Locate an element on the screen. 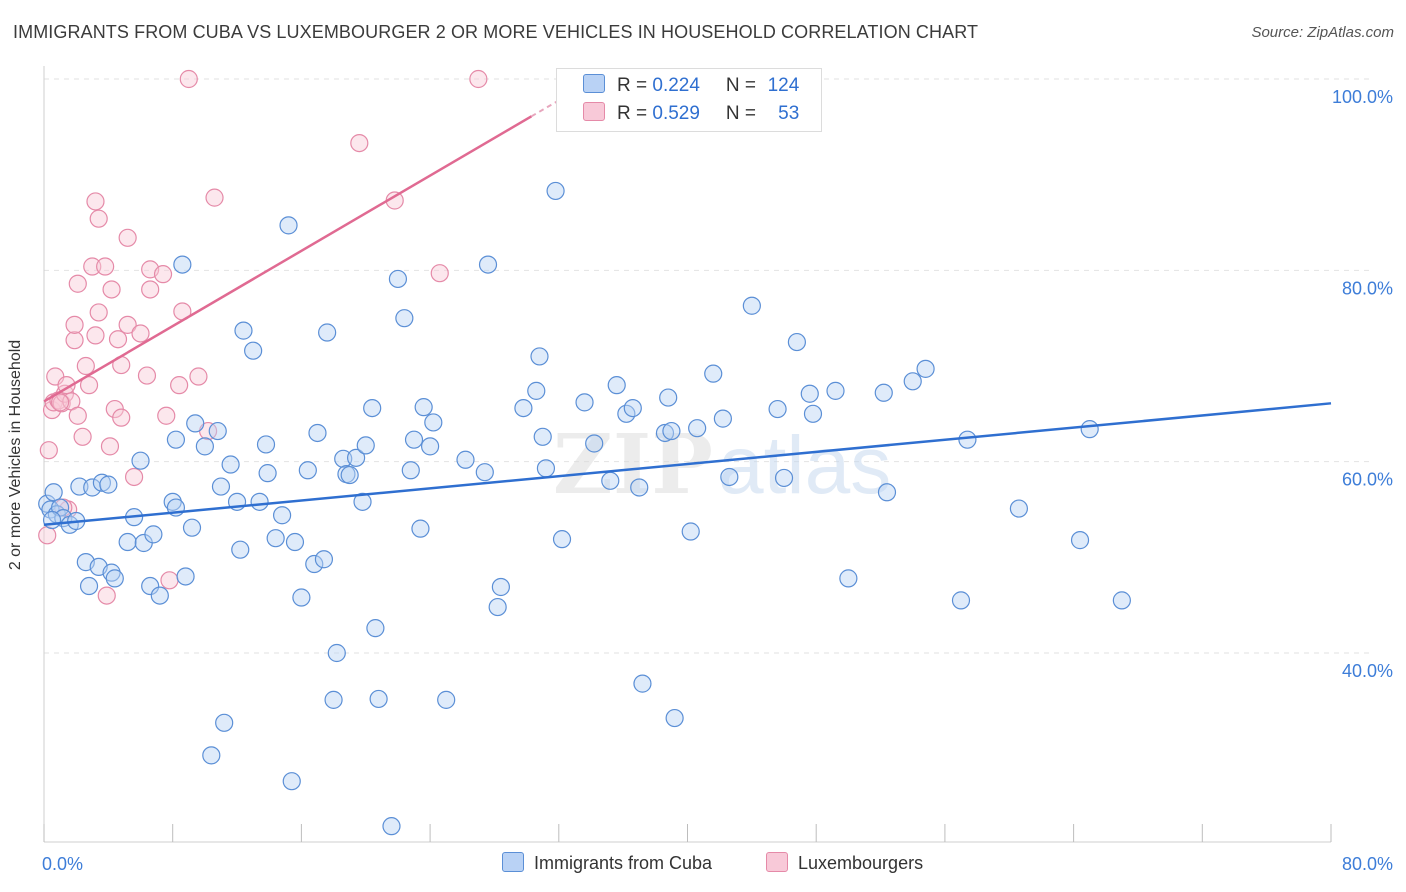 The height and width of the screenshot is (892, 1406). x-tick-label: 80.0% is located at coordinates (1367, 864).